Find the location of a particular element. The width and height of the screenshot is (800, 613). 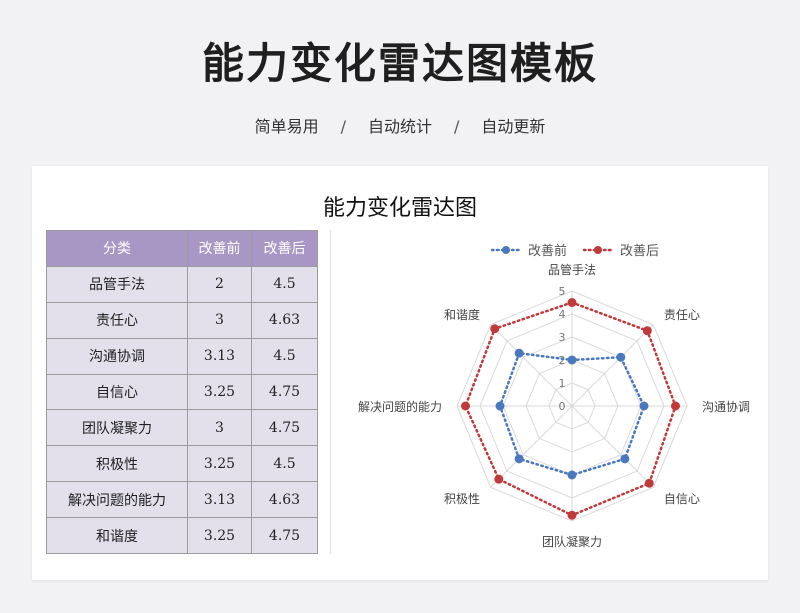

legend-label: 改善前 is located at coordinates (547, 251).